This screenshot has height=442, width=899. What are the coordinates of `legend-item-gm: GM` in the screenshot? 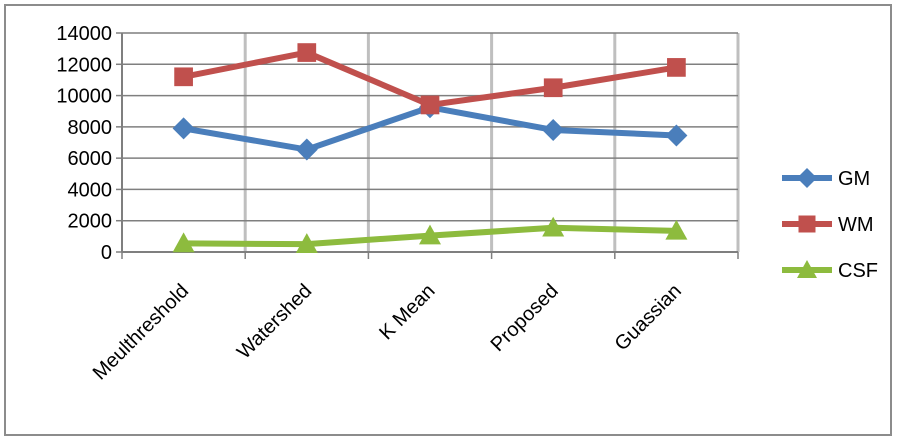 It's located at (826, 179).